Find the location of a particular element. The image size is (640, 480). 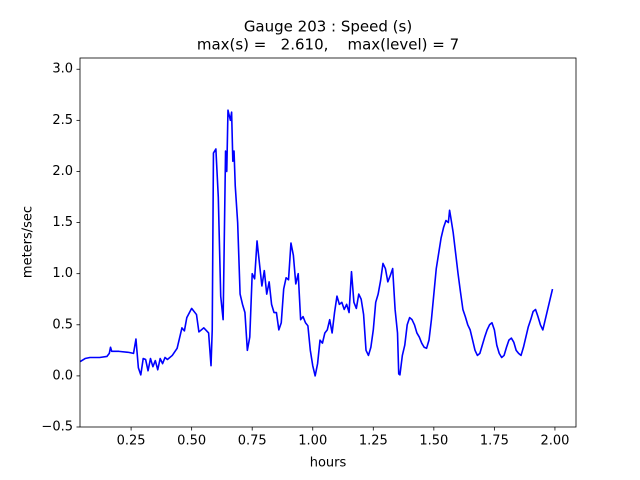

x-tick-label: 1.75 is located at coordinates (494, 441).